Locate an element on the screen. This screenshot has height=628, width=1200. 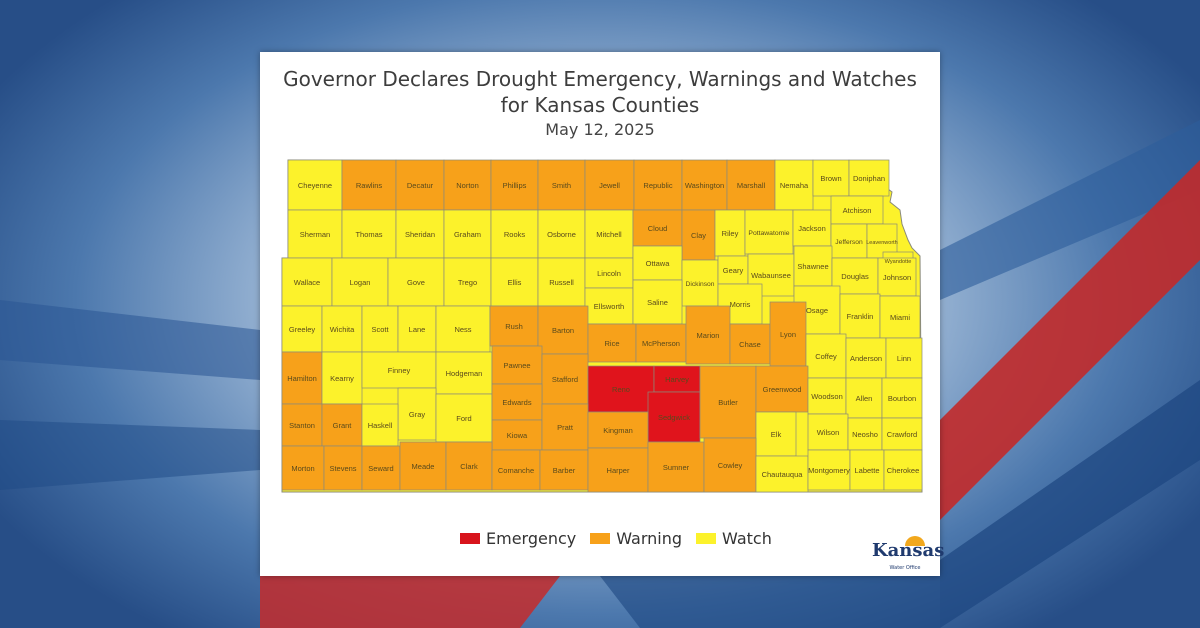
county-label-barton: Barton is located at coordinates (563, 330).